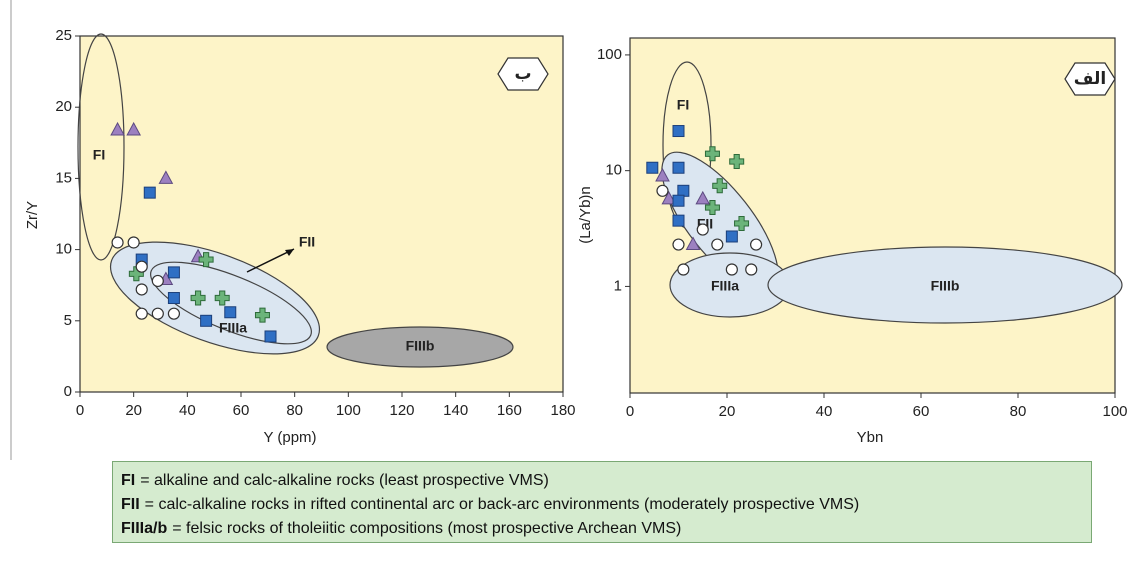 This screenshot has height=565, width=1131. What do you see at coordinates (68, 391) in the screenshot?
I see `y-tick-label: 0` at bounding box center [68, 391].